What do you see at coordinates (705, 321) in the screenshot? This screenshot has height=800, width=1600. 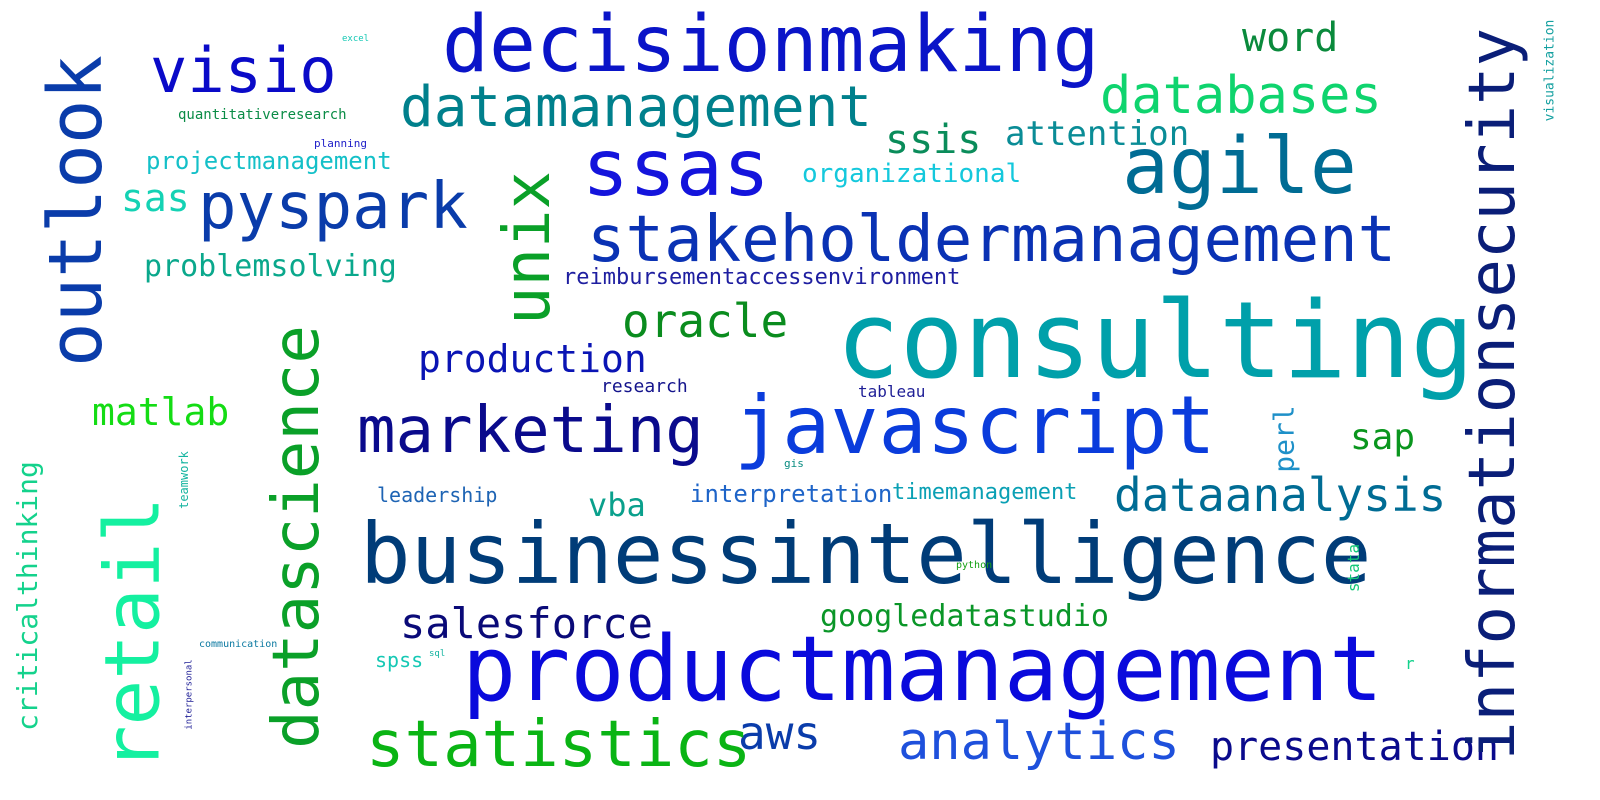 I see `word-oracle: oracle` at bounding box center [705, 321].